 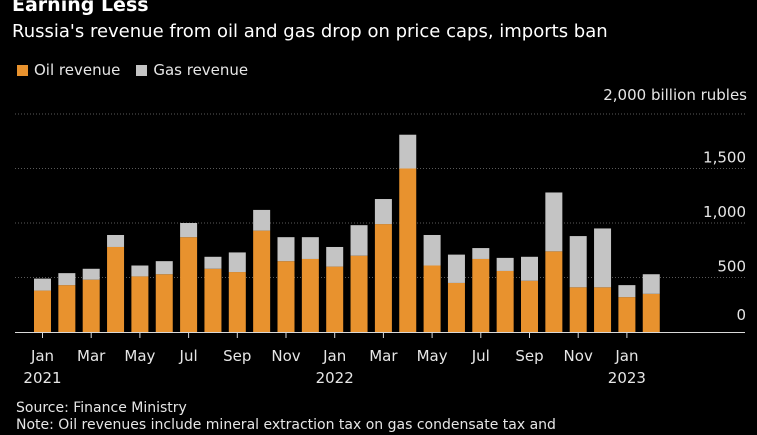 I want to click on oil-swatch-icon, so click(x=22, y=70).